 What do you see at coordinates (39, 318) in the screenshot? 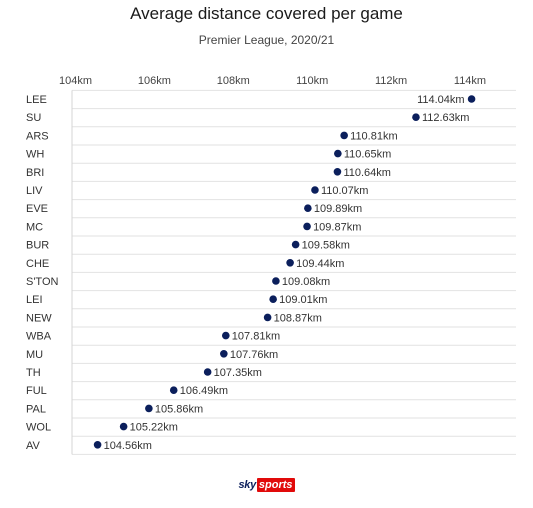
I see `category-label: NEW` at bounding box center [39, 318].